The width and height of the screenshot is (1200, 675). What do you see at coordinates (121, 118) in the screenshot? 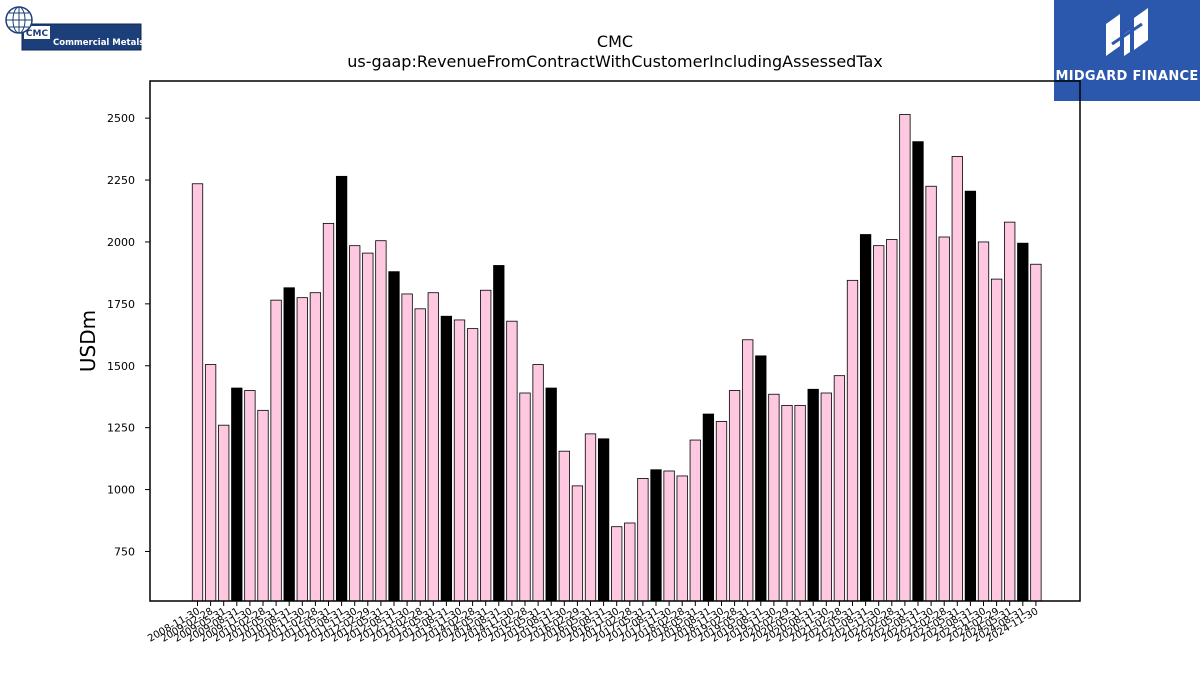
I see `y-tick-label: 2500` at bounding box center [121, 118].